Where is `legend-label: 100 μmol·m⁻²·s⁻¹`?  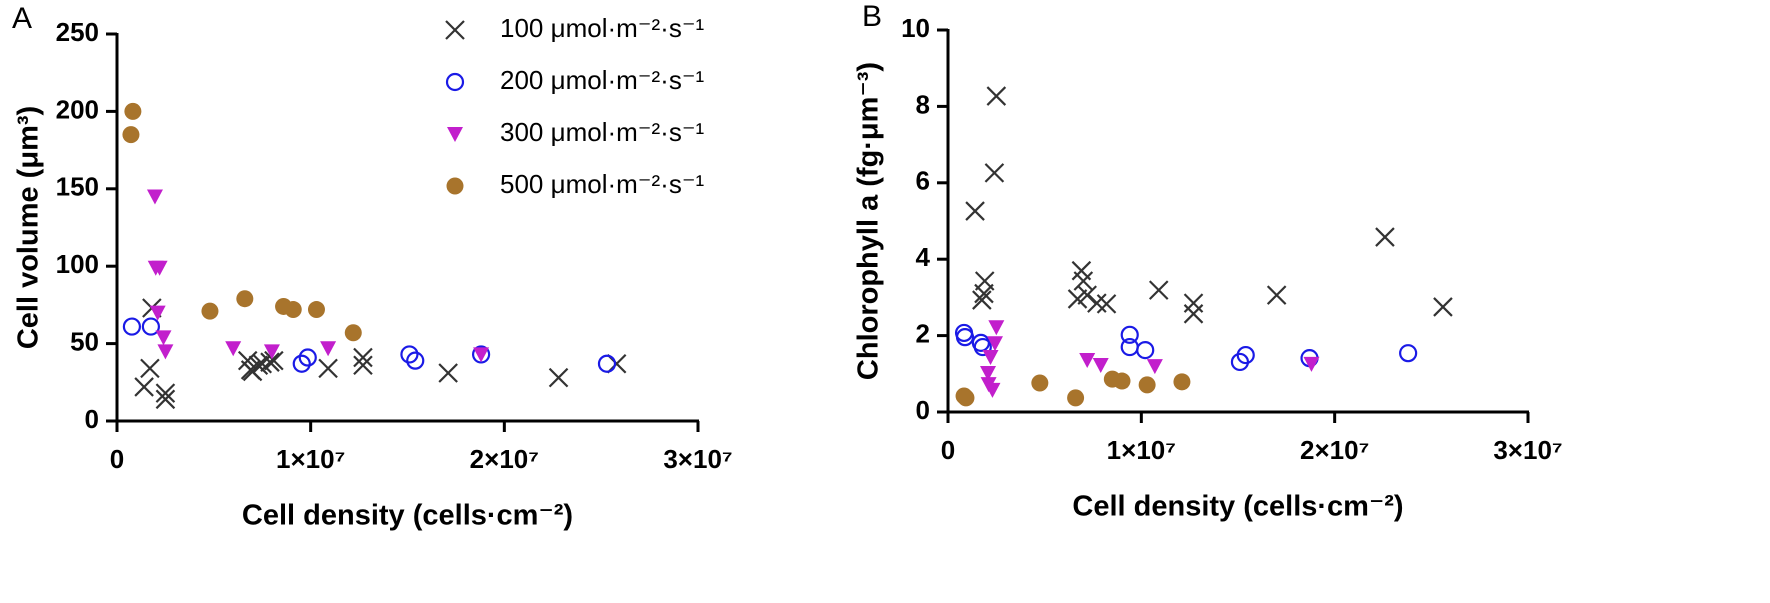
legend-label: 100 μmol·m⁻²·s⁻¹ is located at coordinates (602, 28).